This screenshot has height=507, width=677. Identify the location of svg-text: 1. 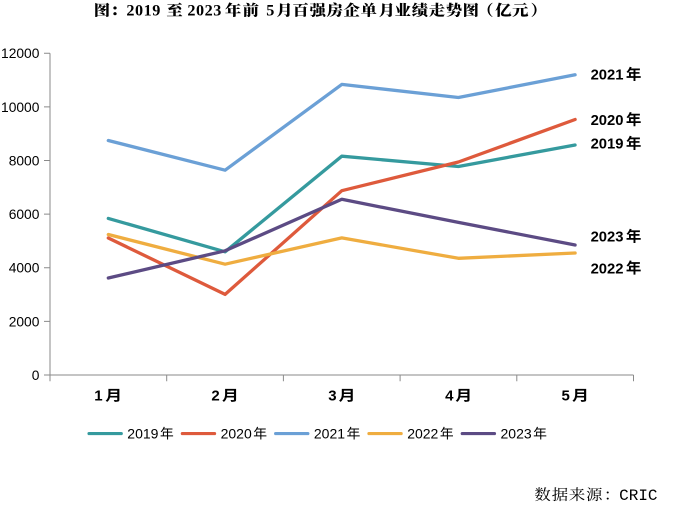
(98, 396).